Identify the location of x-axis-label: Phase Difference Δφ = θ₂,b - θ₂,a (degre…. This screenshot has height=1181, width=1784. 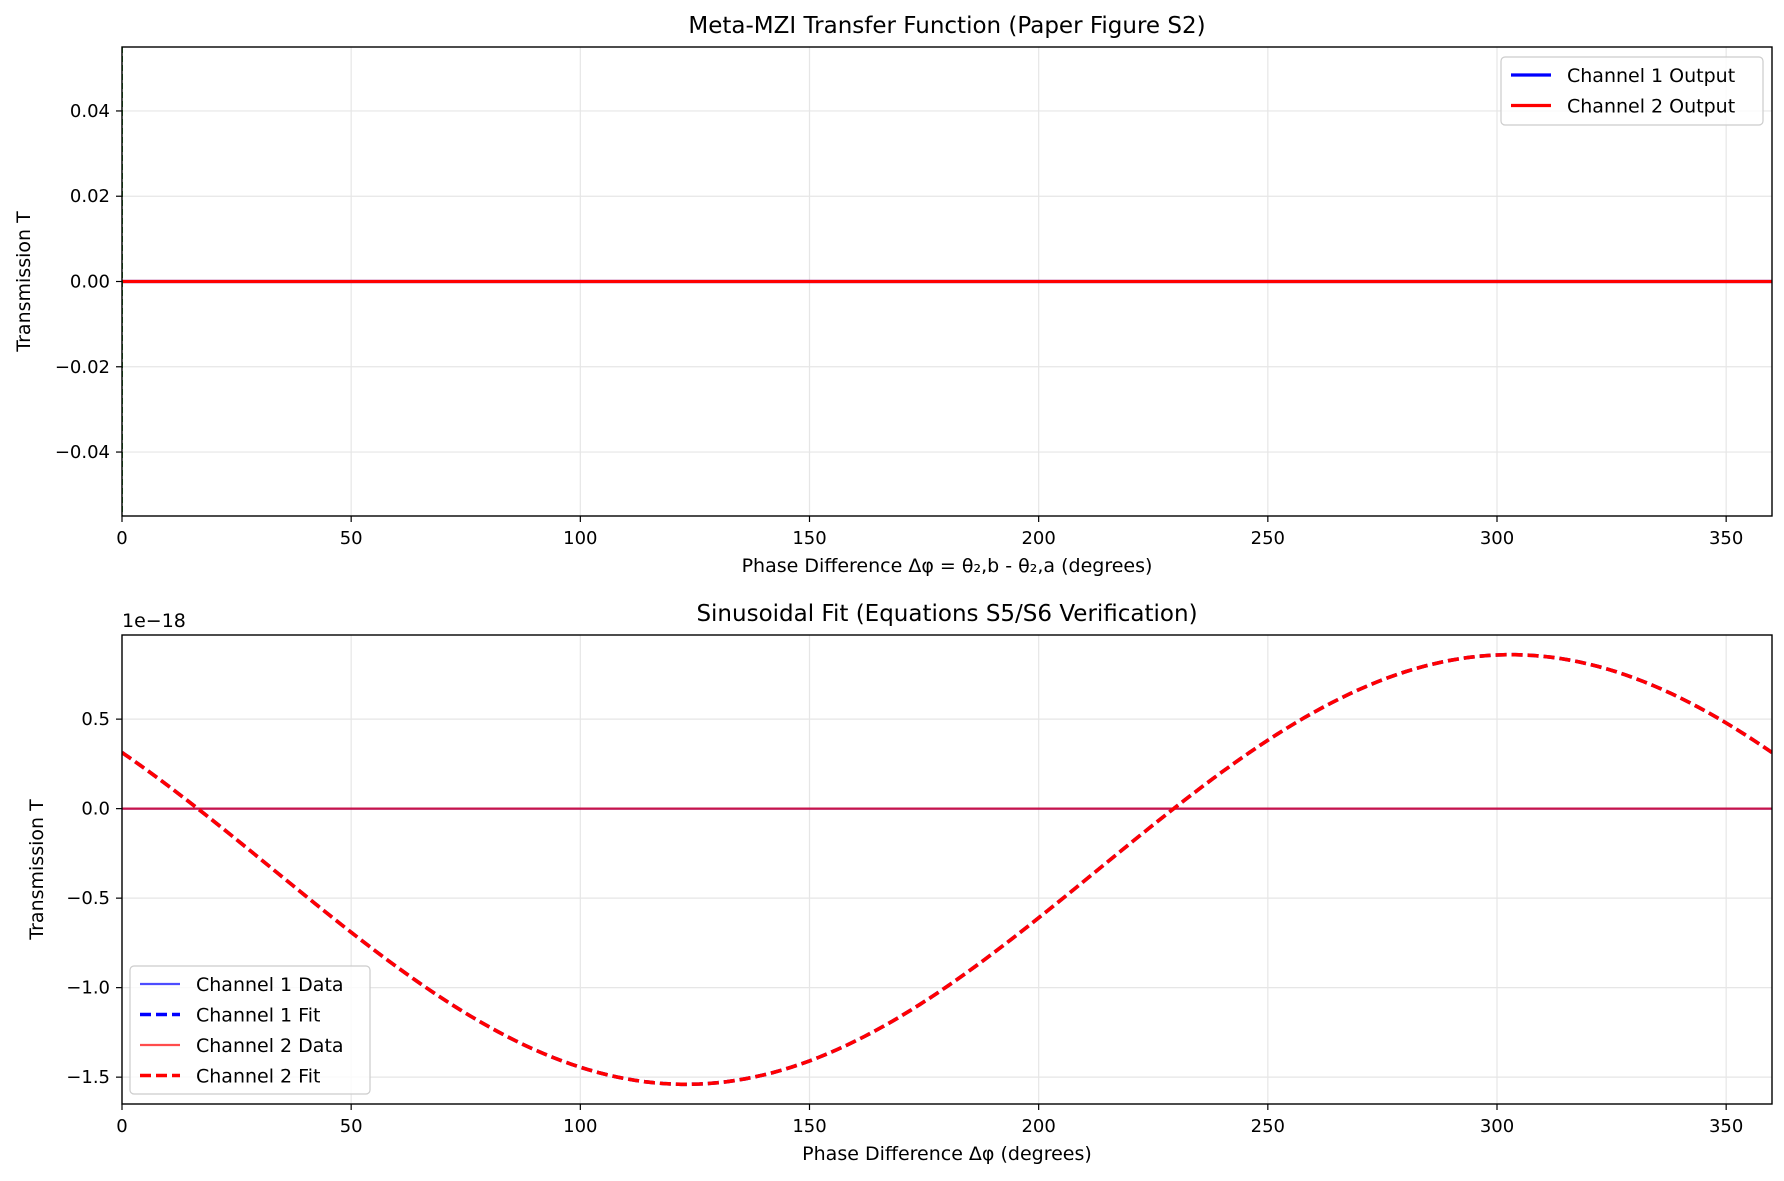
(947, 566).